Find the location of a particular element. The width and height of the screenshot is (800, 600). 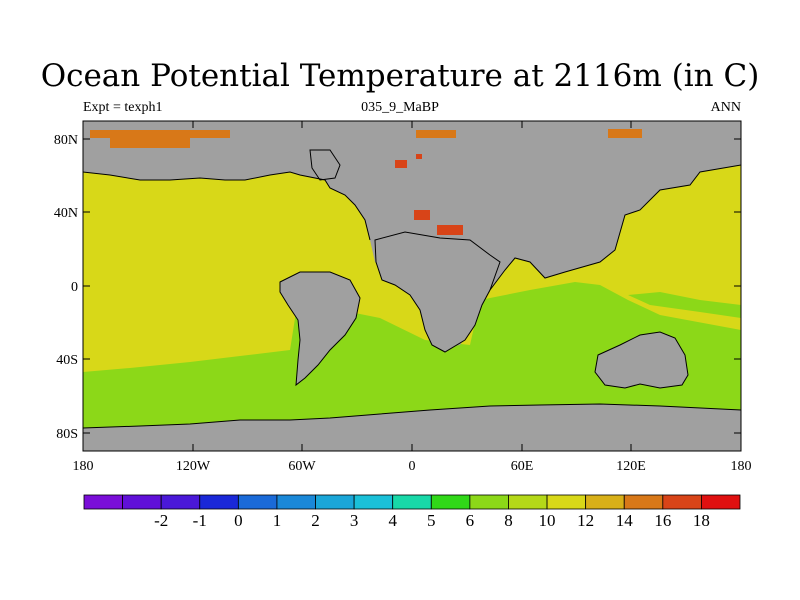

colorbar-label: 14 is located at coordinates (625, 520).